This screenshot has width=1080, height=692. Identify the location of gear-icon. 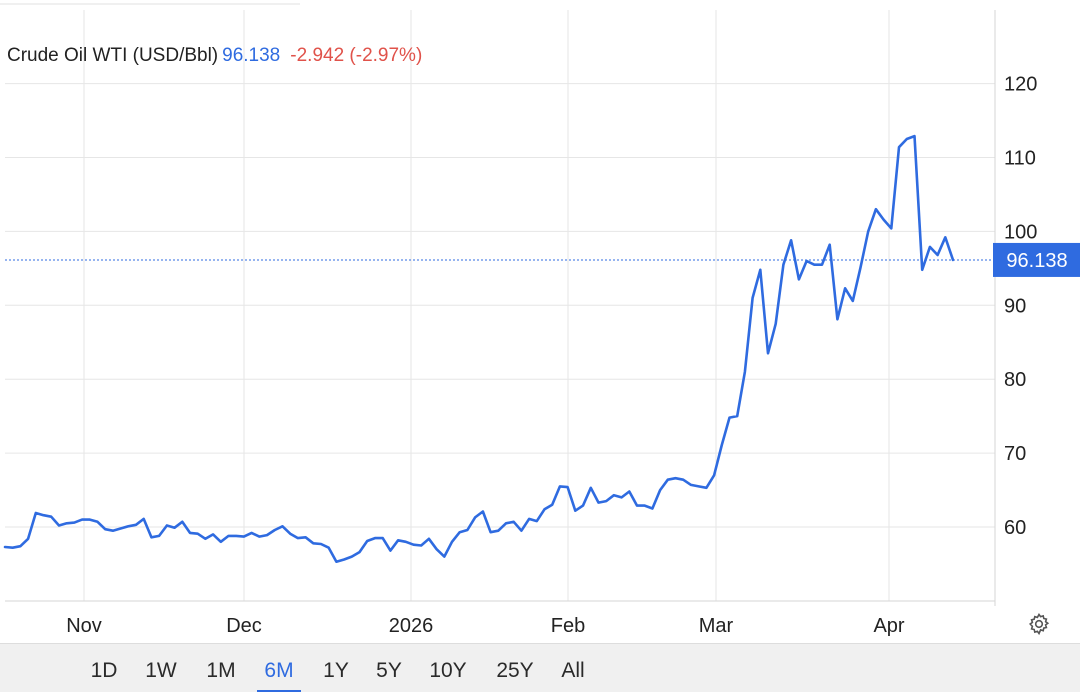
(1039, 624).